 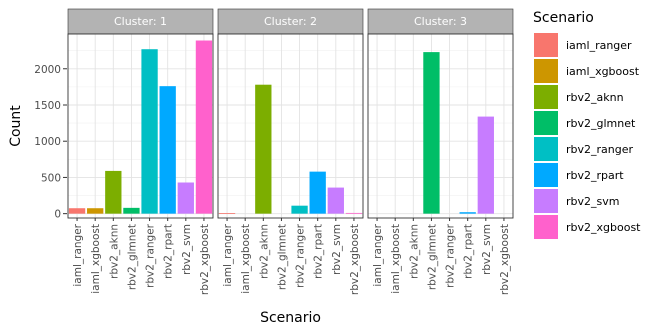 I want to click on y-tick-label: 2000, so click(x=47, y=70).